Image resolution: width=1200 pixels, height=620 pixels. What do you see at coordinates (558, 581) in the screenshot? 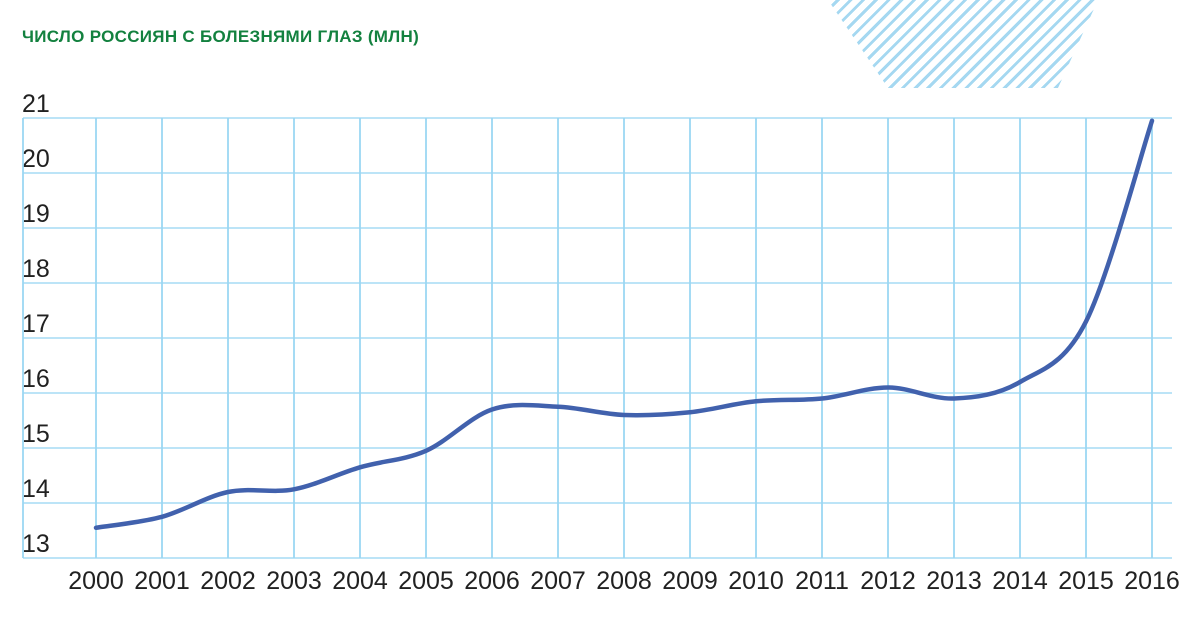
I see `x-tick-label: 2007` at bounding box center [558, 581].